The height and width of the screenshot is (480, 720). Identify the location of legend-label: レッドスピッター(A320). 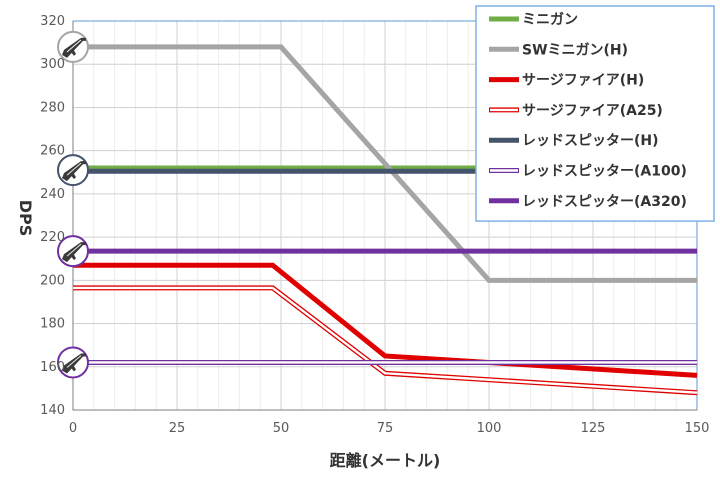
(604, 202).